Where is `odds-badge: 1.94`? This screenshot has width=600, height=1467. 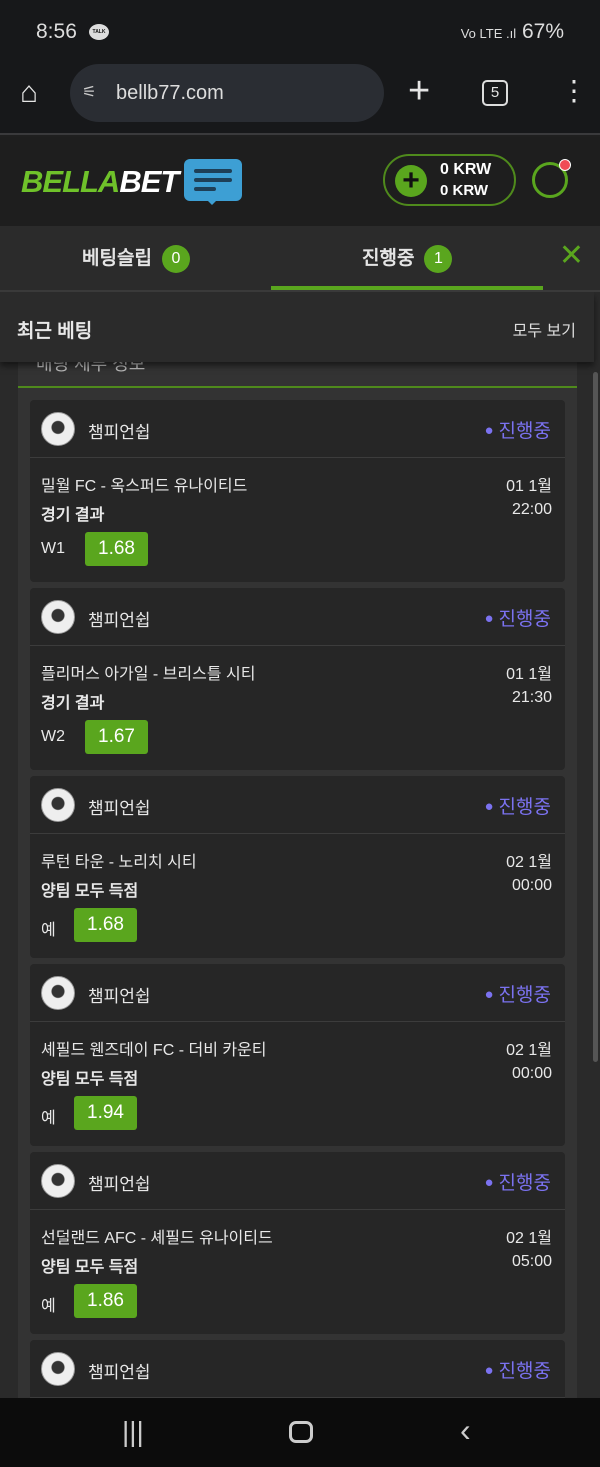 odds-badge: 1.94 is located at coordinates (105, 1113).